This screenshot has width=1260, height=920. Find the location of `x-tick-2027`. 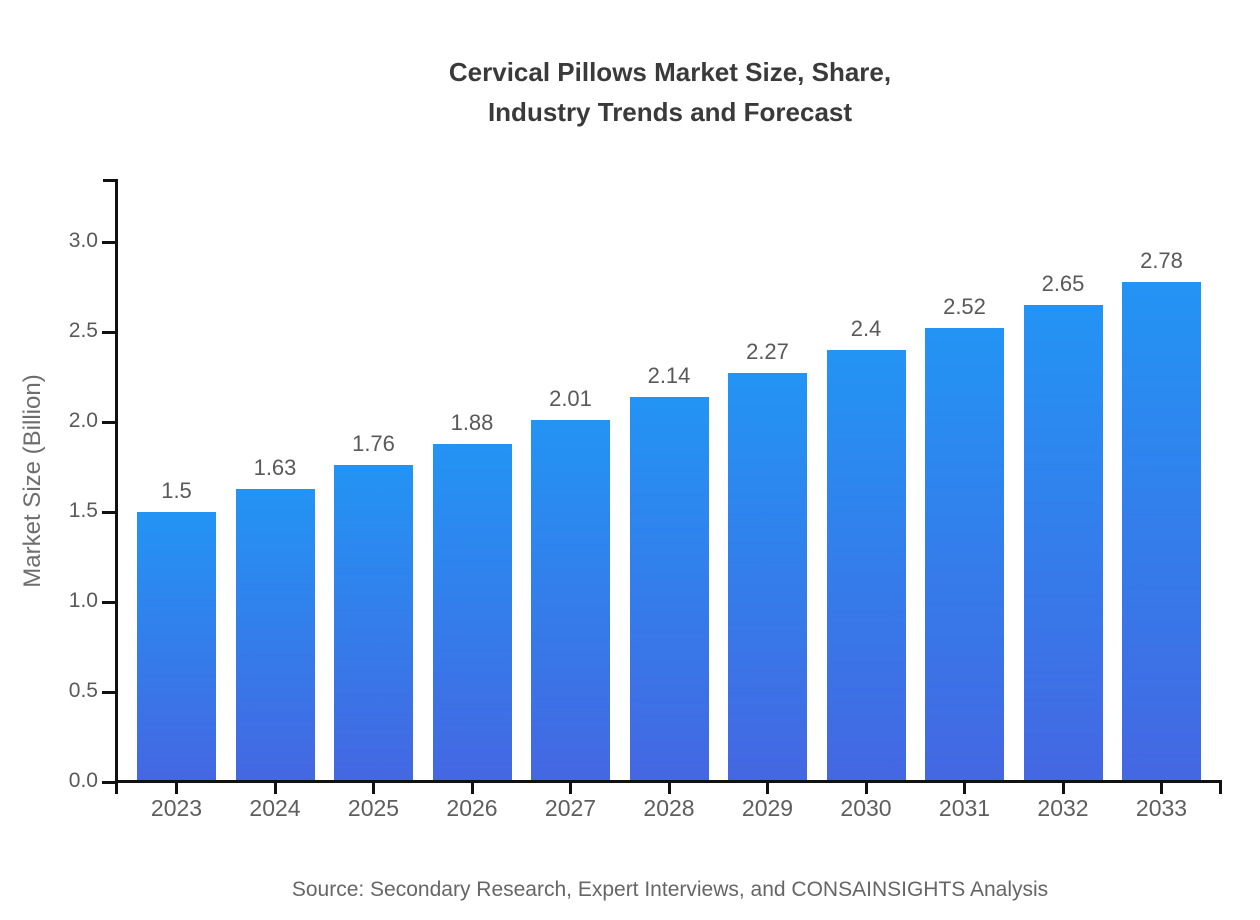

x-tick-2027 is located at coordinates (570, 788).